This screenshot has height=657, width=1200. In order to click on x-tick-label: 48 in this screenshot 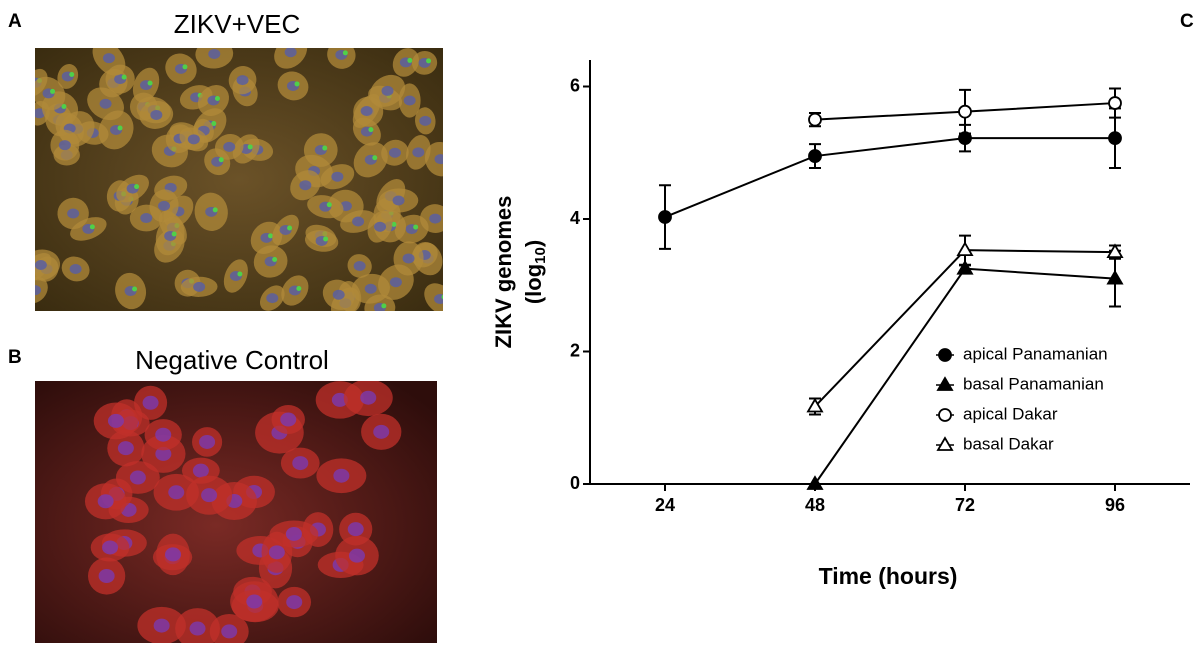, I will do `click(815, 505)`.